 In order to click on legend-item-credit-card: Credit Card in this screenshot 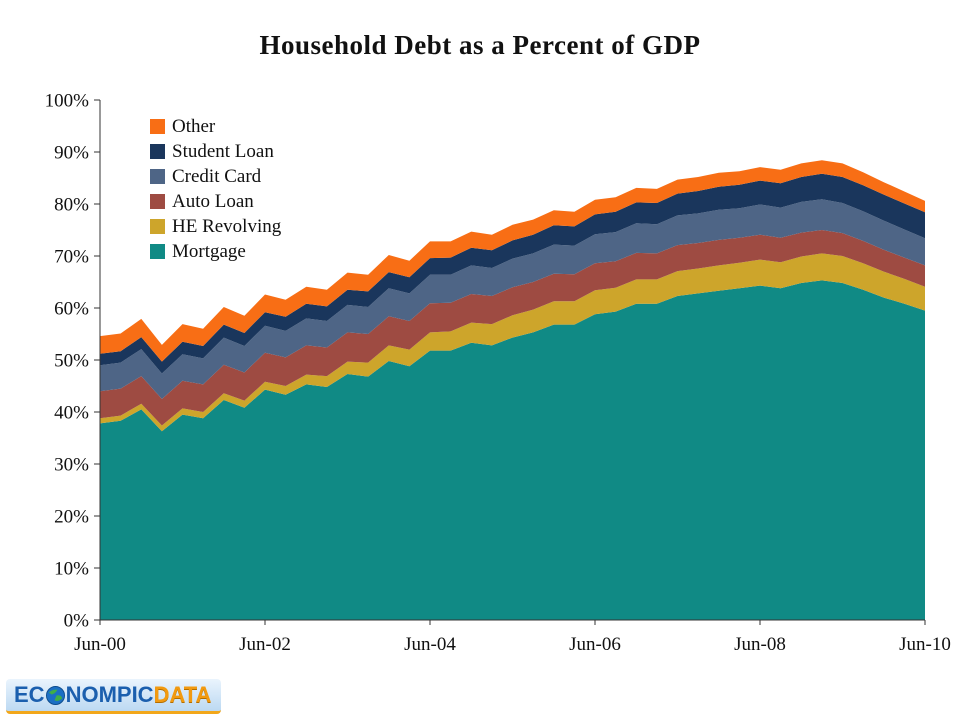, I will do `click(215, 176)`.